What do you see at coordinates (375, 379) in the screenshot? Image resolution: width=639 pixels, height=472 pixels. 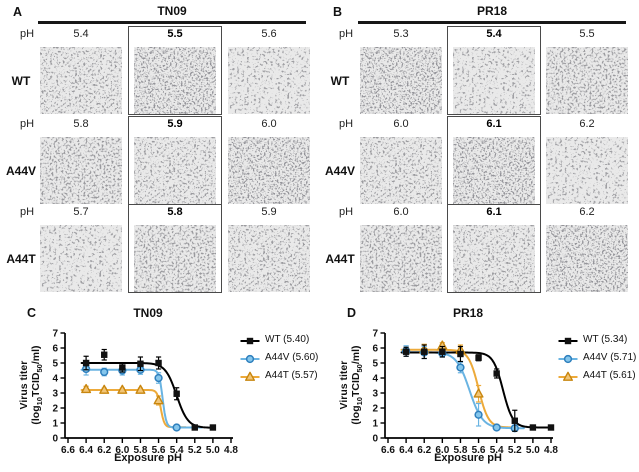 I see `svg-text: 4` at bounding box center [375, 379].